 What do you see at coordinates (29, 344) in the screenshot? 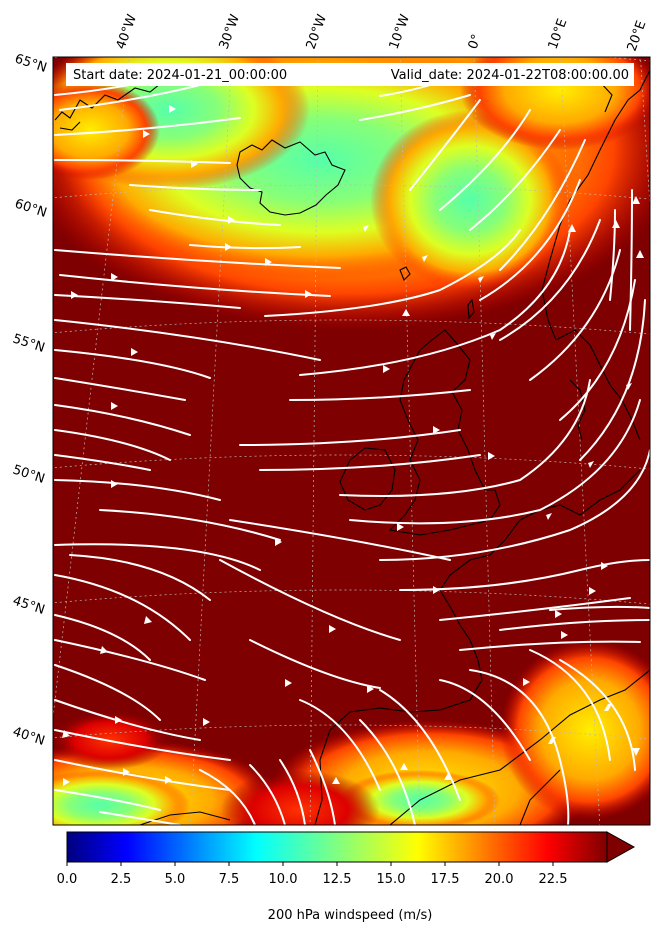
I see `lat-label: 55°N` at bounding box center [29, 344].